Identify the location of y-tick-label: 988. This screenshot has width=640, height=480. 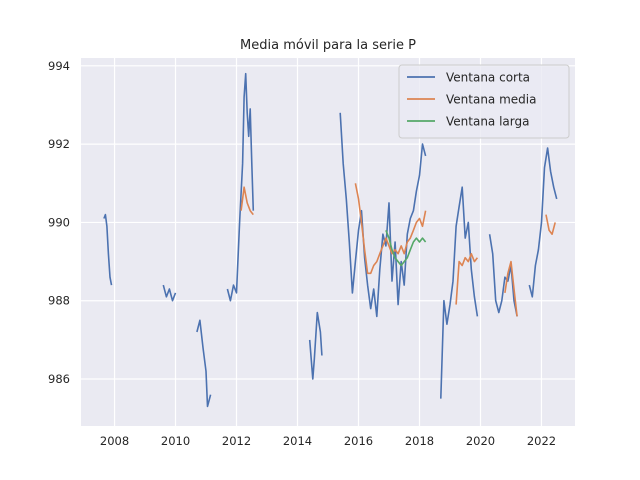
(59, 301).